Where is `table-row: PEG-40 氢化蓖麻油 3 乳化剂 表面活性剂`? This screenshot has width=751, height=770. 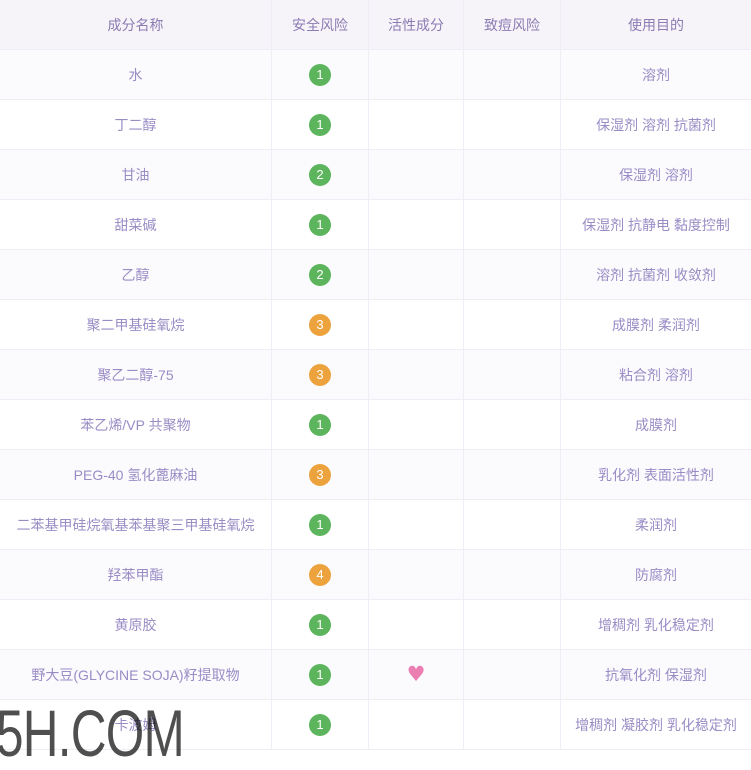
table-row: PEG-40 氢化蓖麻油 3 乳化剂 表面活性剂 is located at coordinates (375, 475).